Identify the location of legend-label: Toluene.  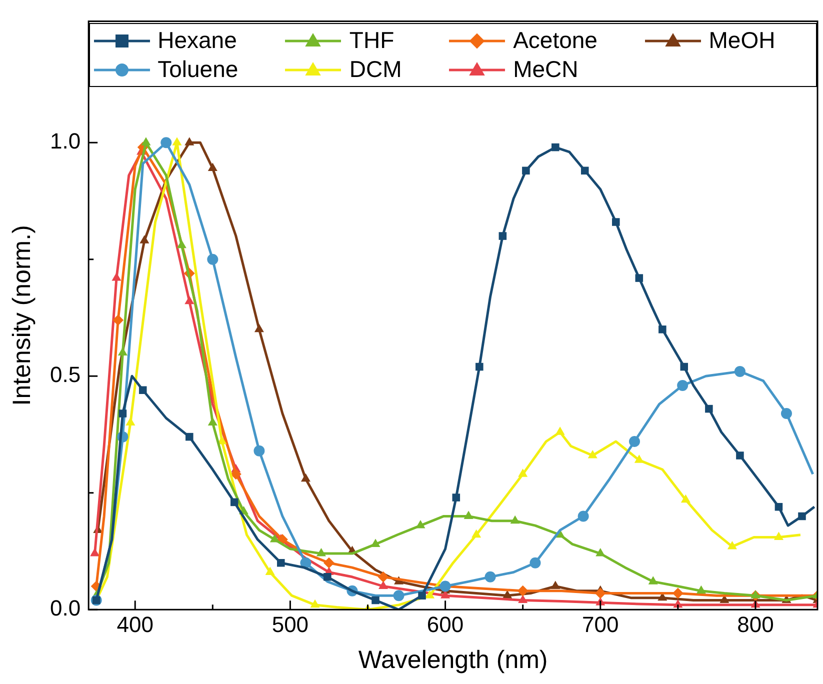
(198, 70).